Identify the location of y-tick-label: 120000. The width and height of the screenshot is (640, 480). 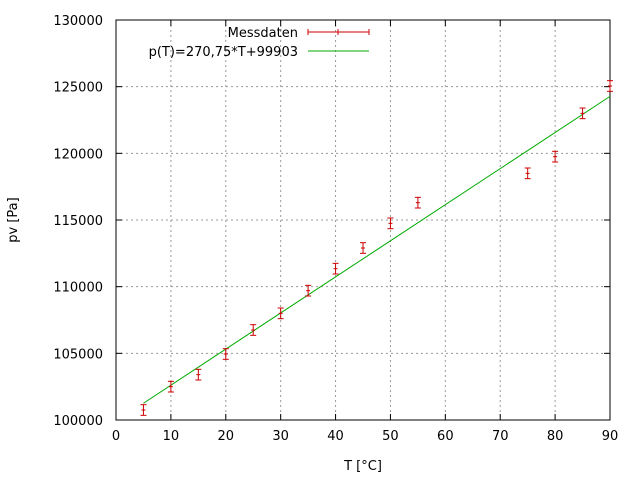
(78, 154).